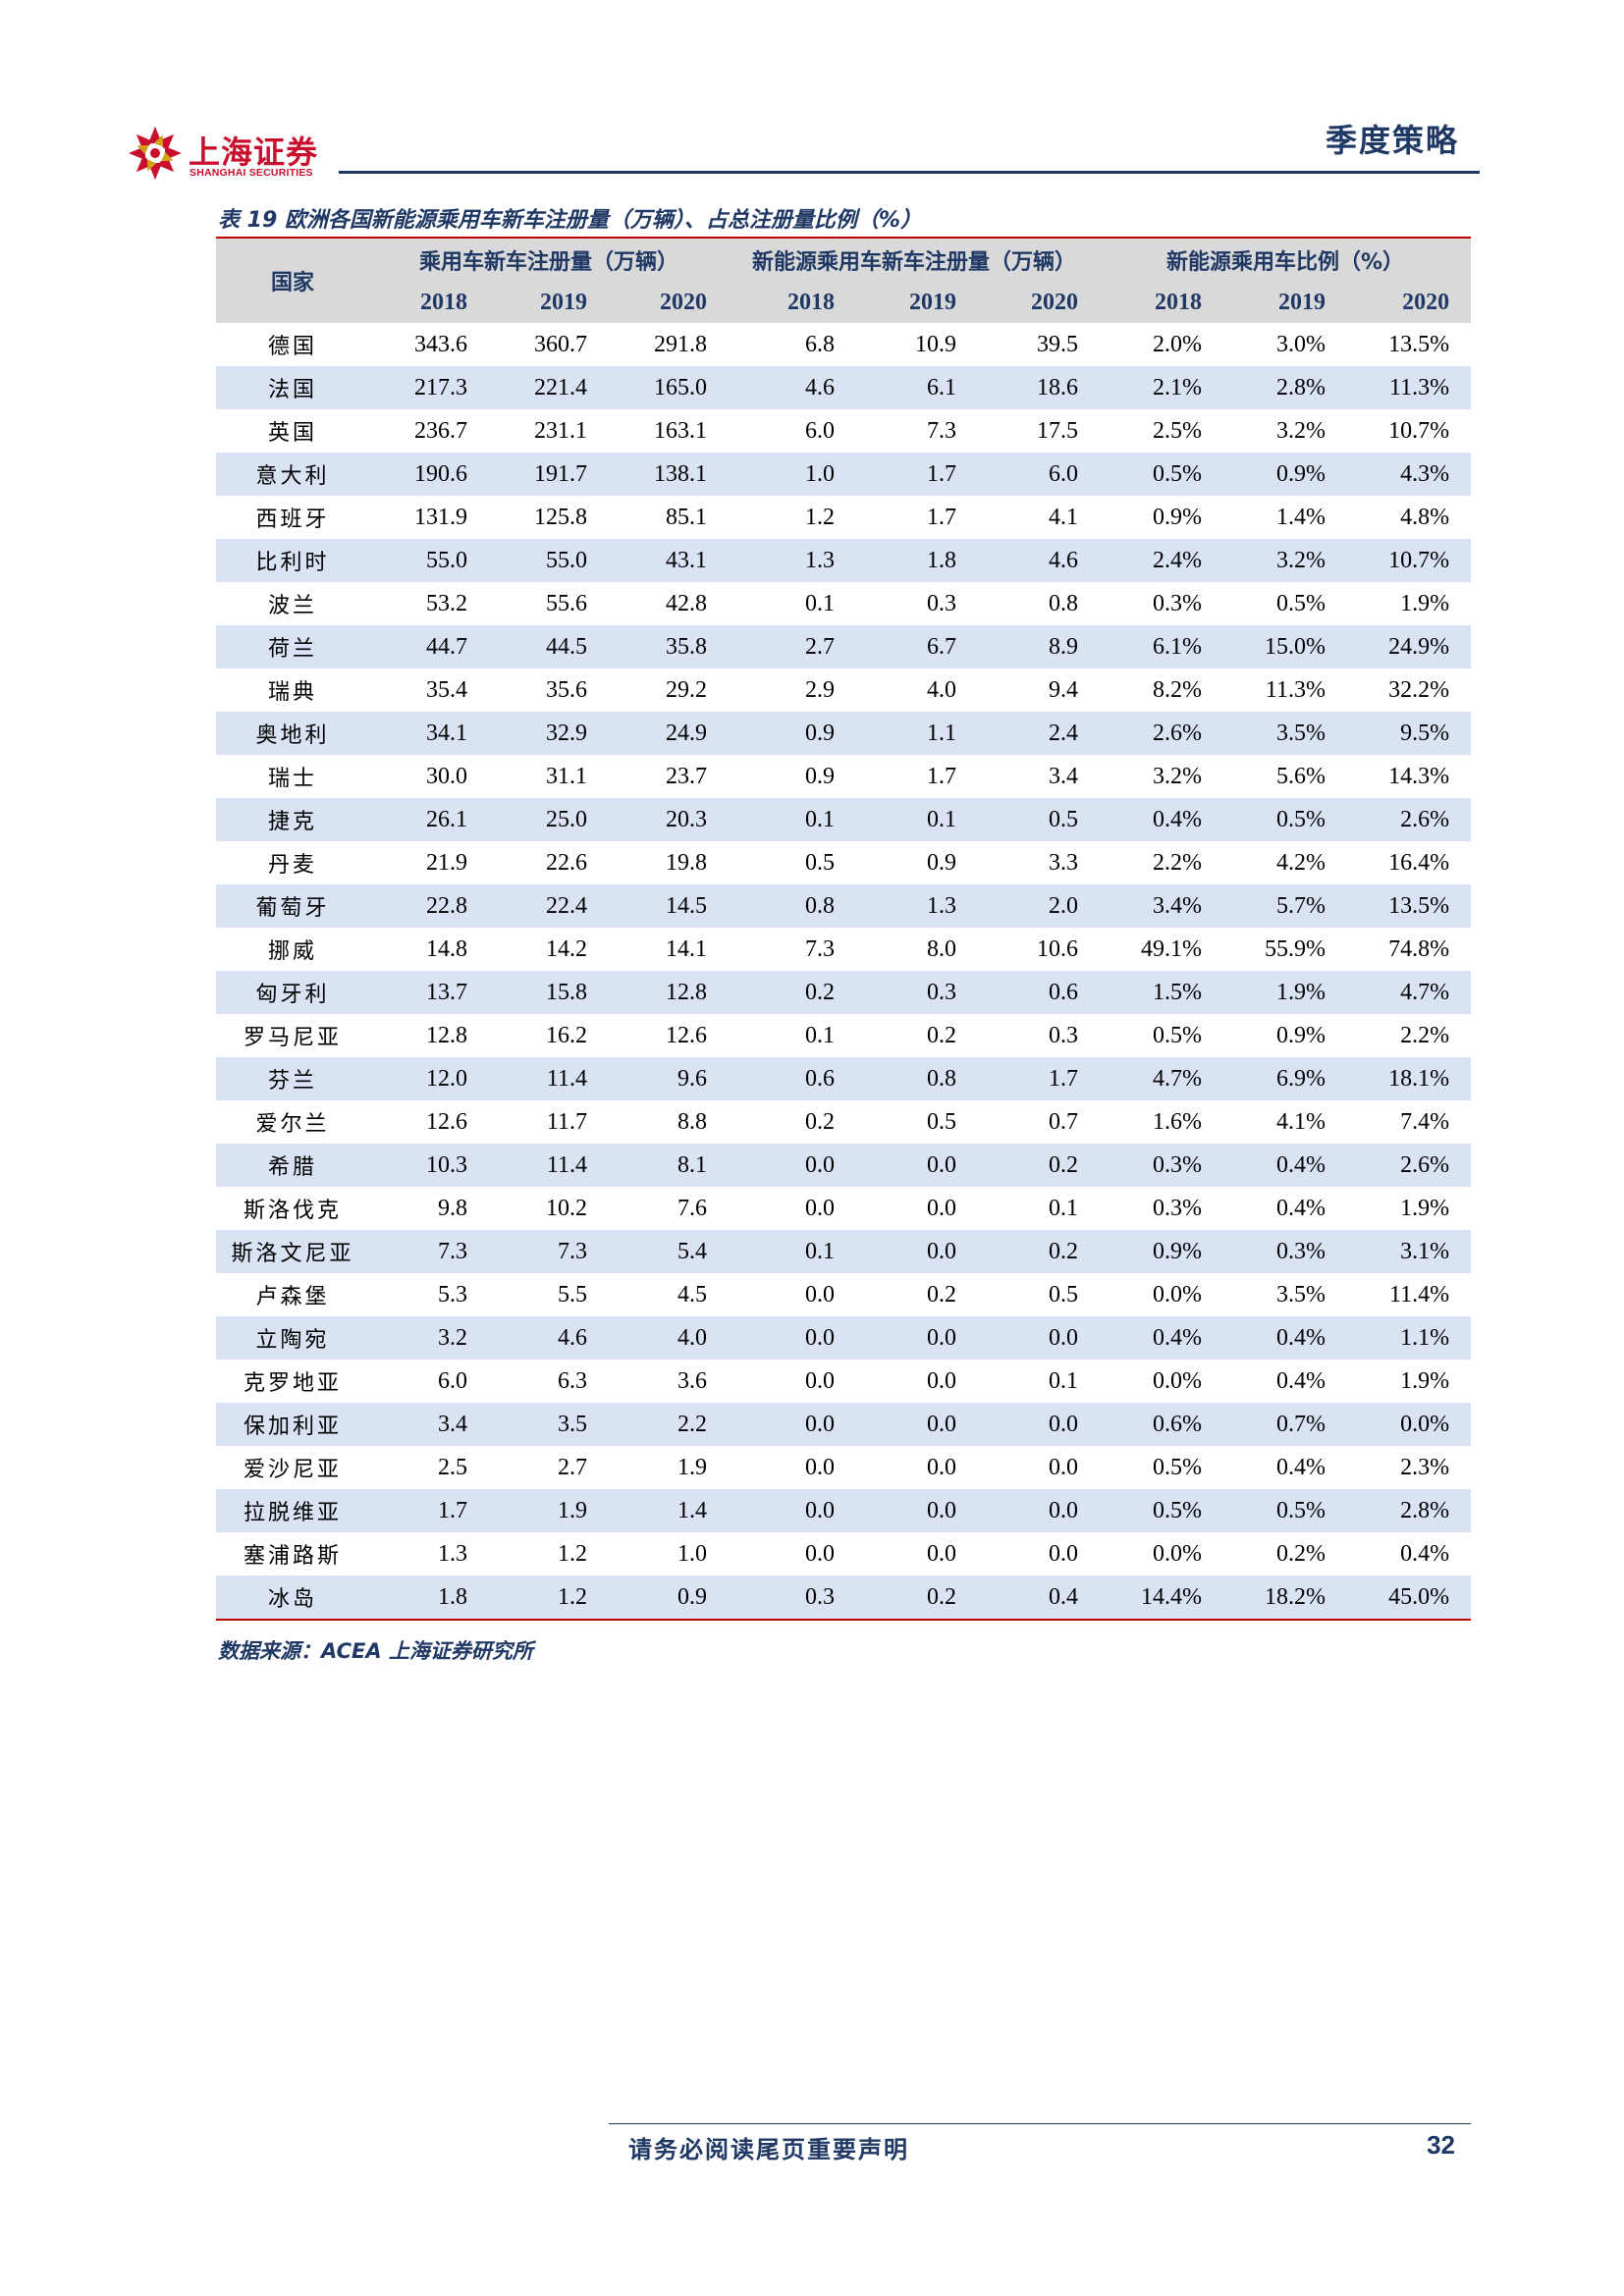 The height and width of the screenshot is (2296, 1624). I want to click on year-header: 2020, so click(1039, 302).